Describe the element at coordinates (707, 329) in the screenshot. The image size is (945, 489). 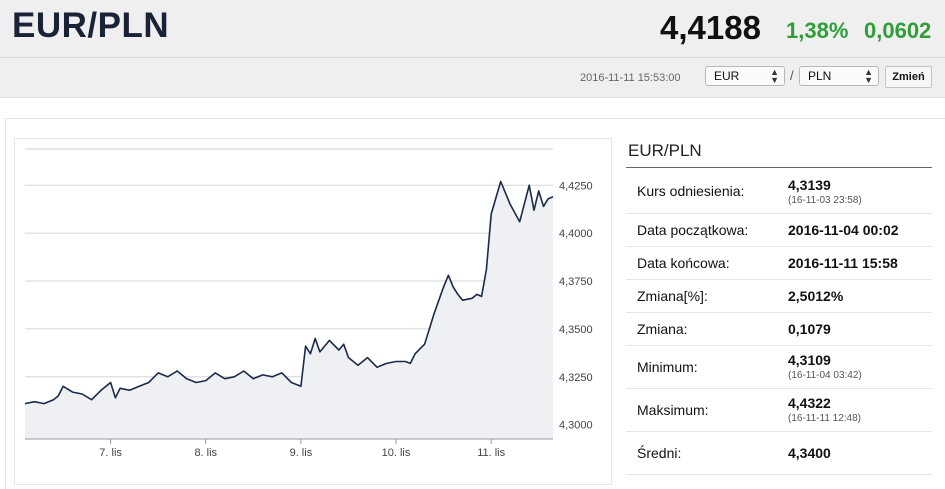
I see `stats-label: Zmiana:` at that location.